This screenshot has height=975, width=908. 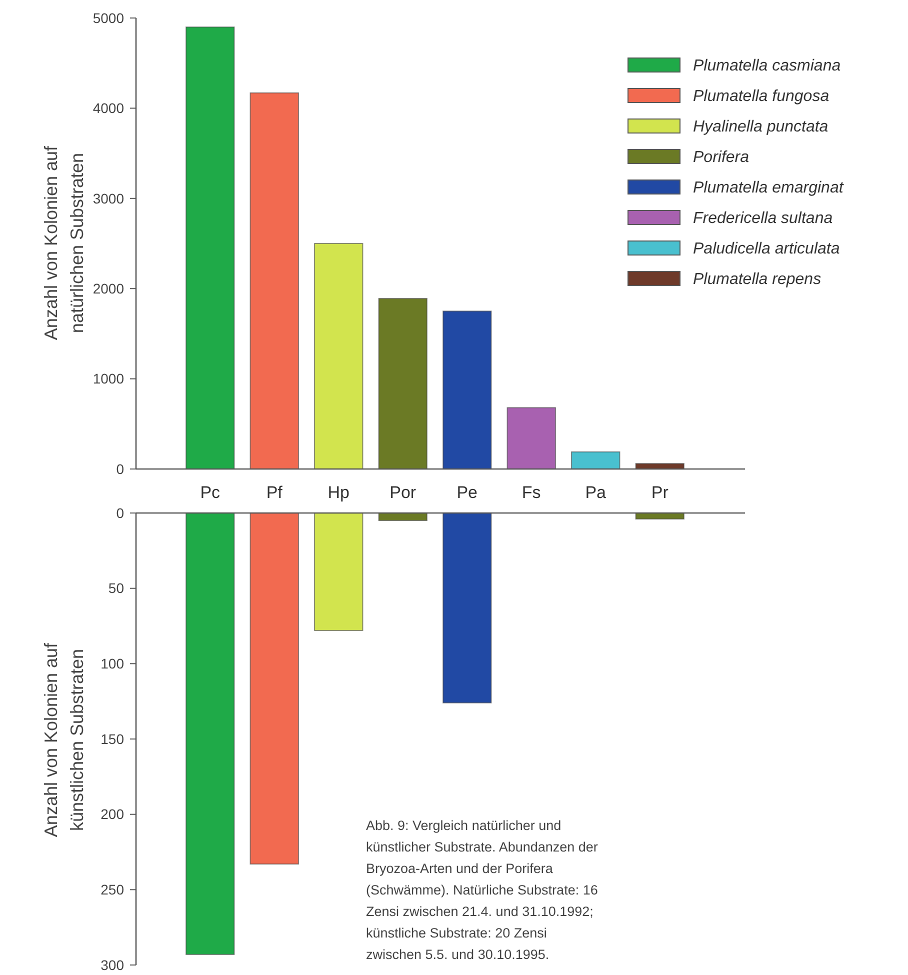 What do you see at coordinates (721, 157) in the screenshot?
I see `legend-label: Porifera` at bounding box center [721, 157].